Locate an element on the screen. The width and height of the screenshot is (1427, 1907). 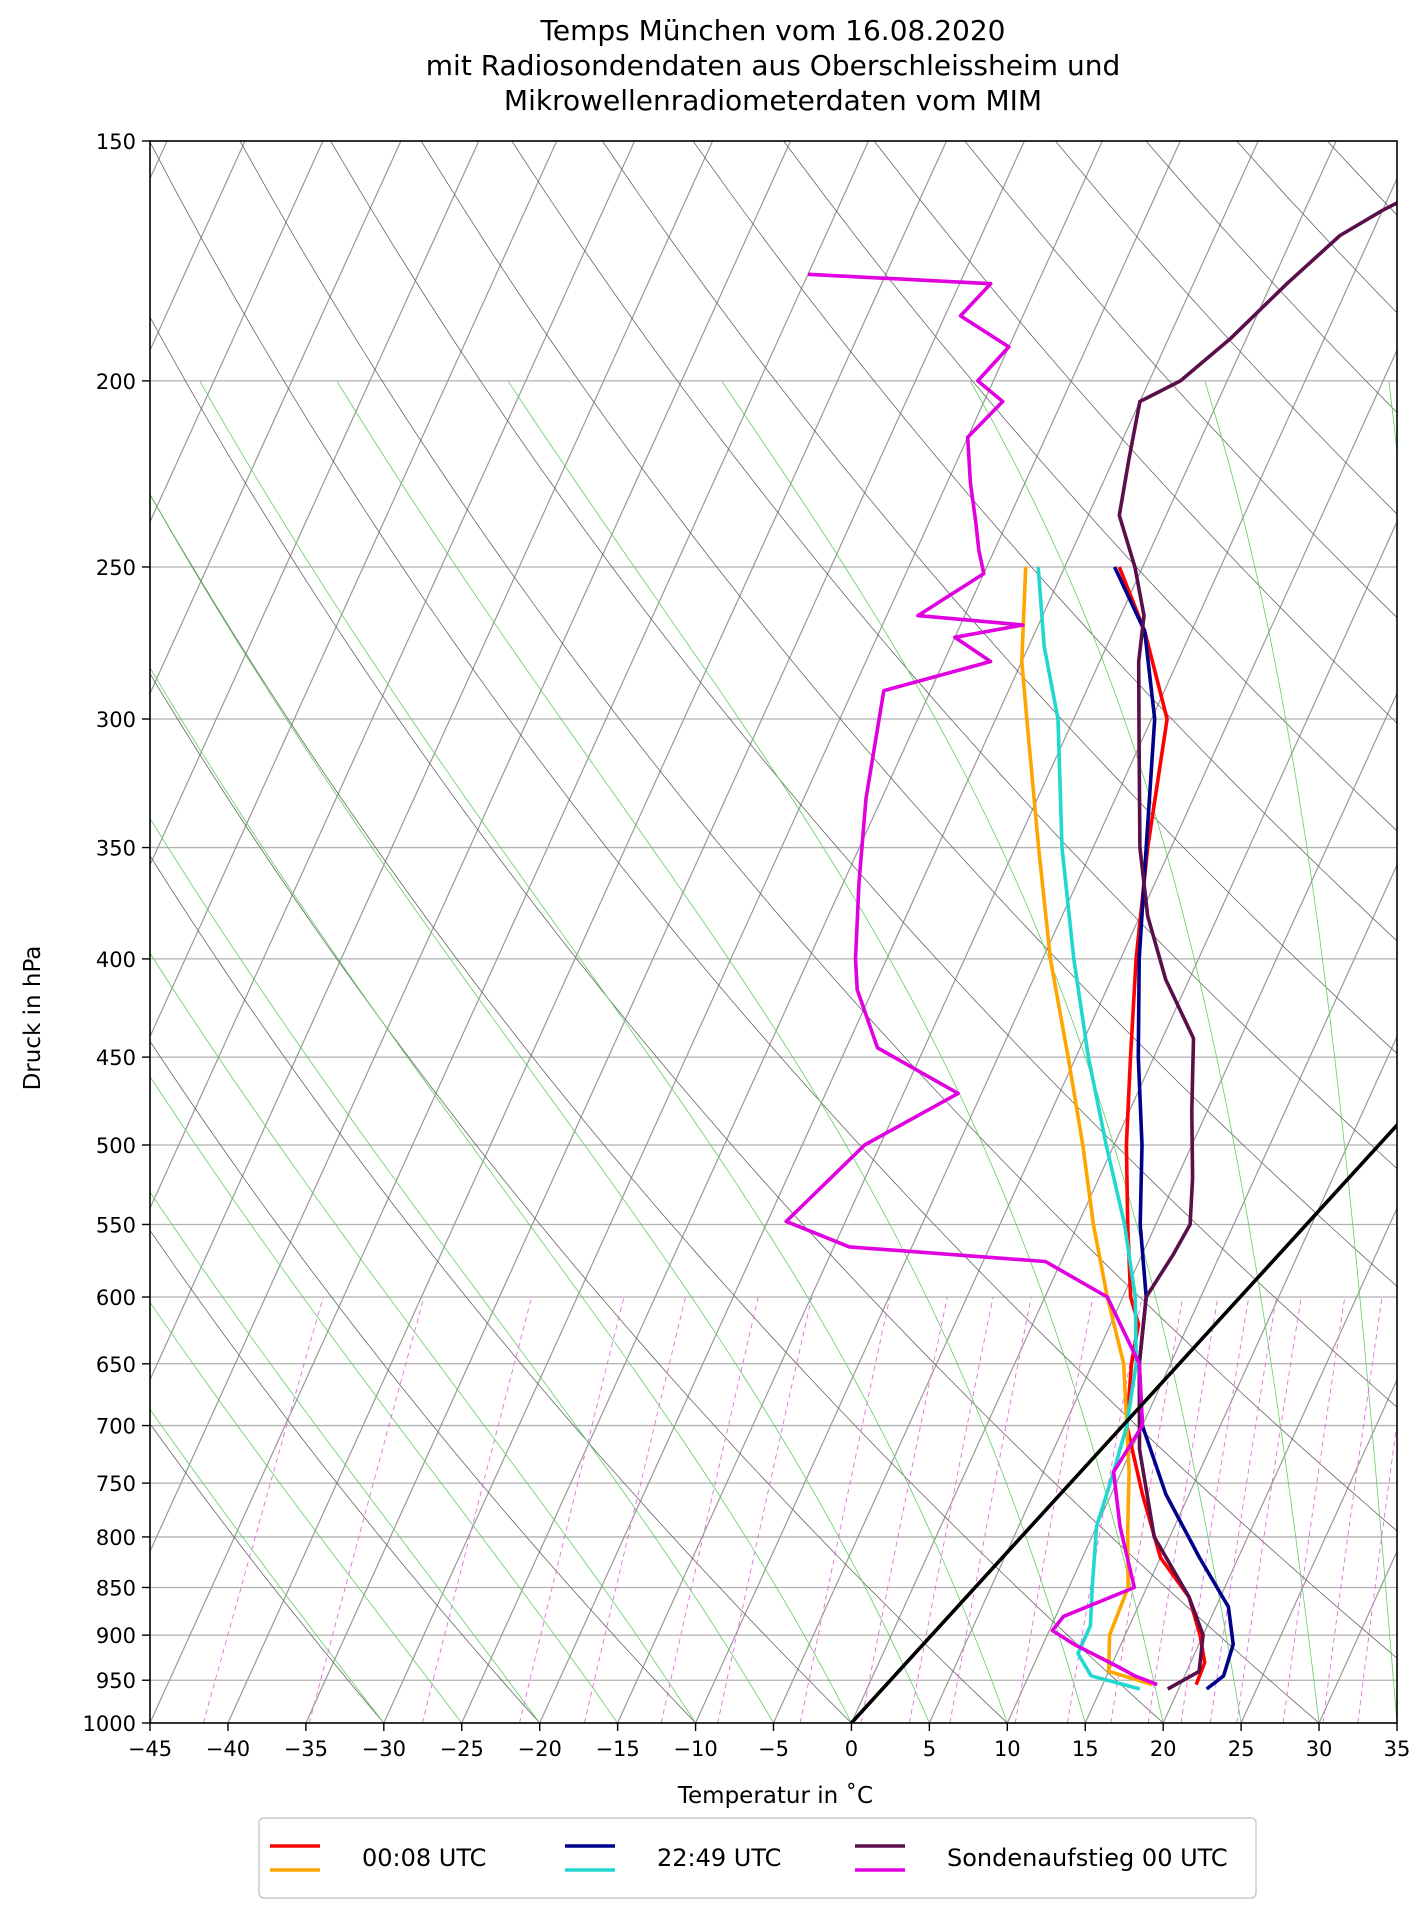
x-tick-label: 15 is located at coordinates (1085, 1749).